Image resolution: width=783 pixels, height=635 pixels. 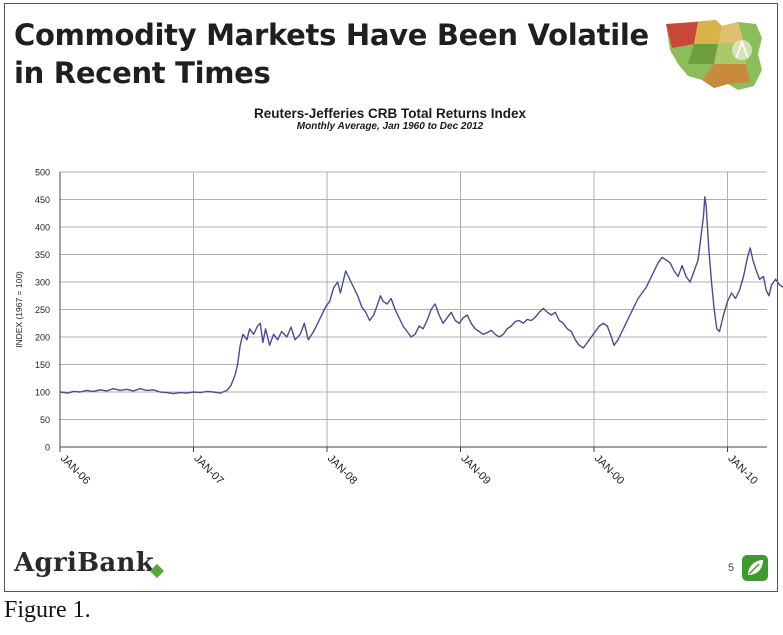 I want to click on y-tick-label: 250, so click(x=42, y=310).